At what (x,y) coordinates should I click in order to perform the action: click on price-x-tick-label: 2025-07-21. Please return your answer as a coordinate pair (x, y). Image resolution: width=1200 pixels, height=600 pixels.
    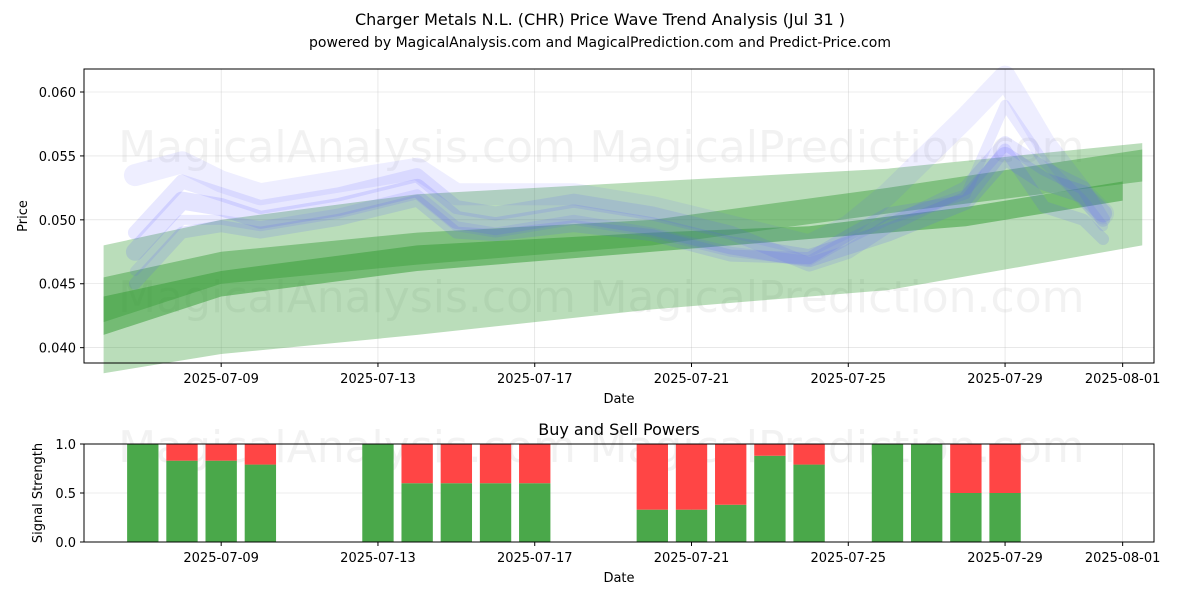
    Looking at the image, I should click on (692, 379).